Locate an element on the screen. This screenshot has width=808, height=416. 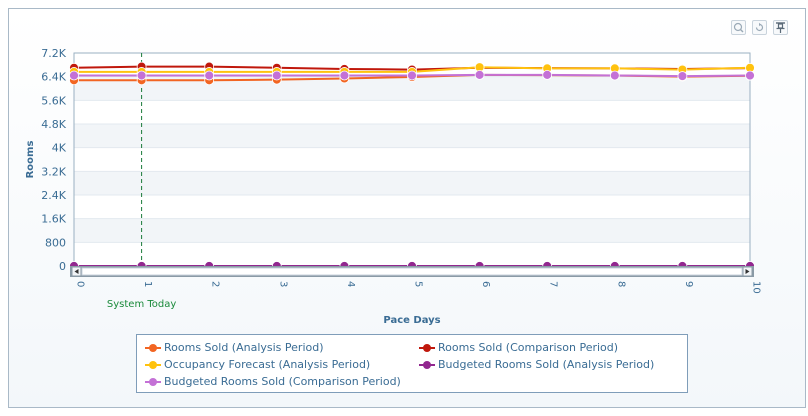
zoom-icon is located at coordinates (738, 27).